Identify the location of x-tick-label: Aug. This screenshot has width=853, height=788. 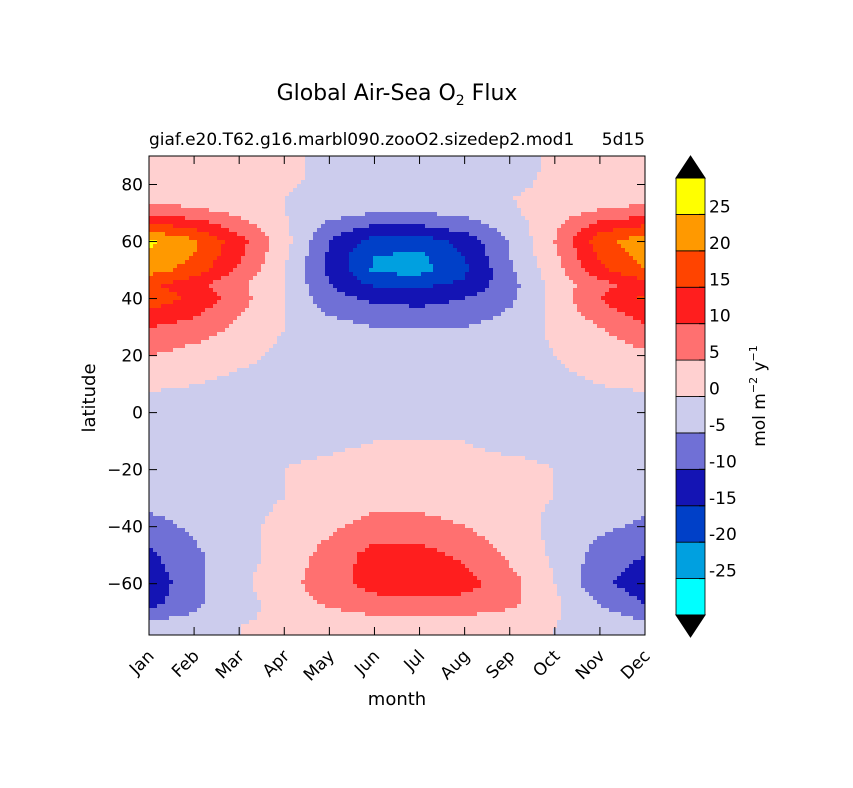
(456, 665).